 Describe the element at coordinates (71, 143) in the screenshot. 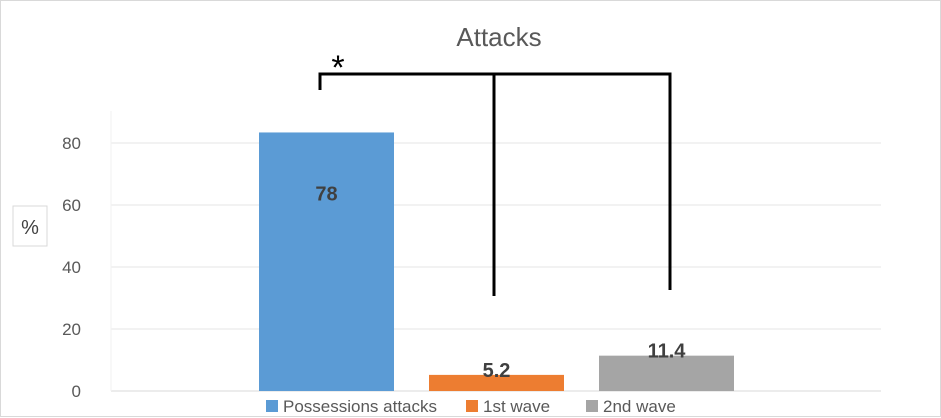

I see `y-tick-label: 80` at that location.